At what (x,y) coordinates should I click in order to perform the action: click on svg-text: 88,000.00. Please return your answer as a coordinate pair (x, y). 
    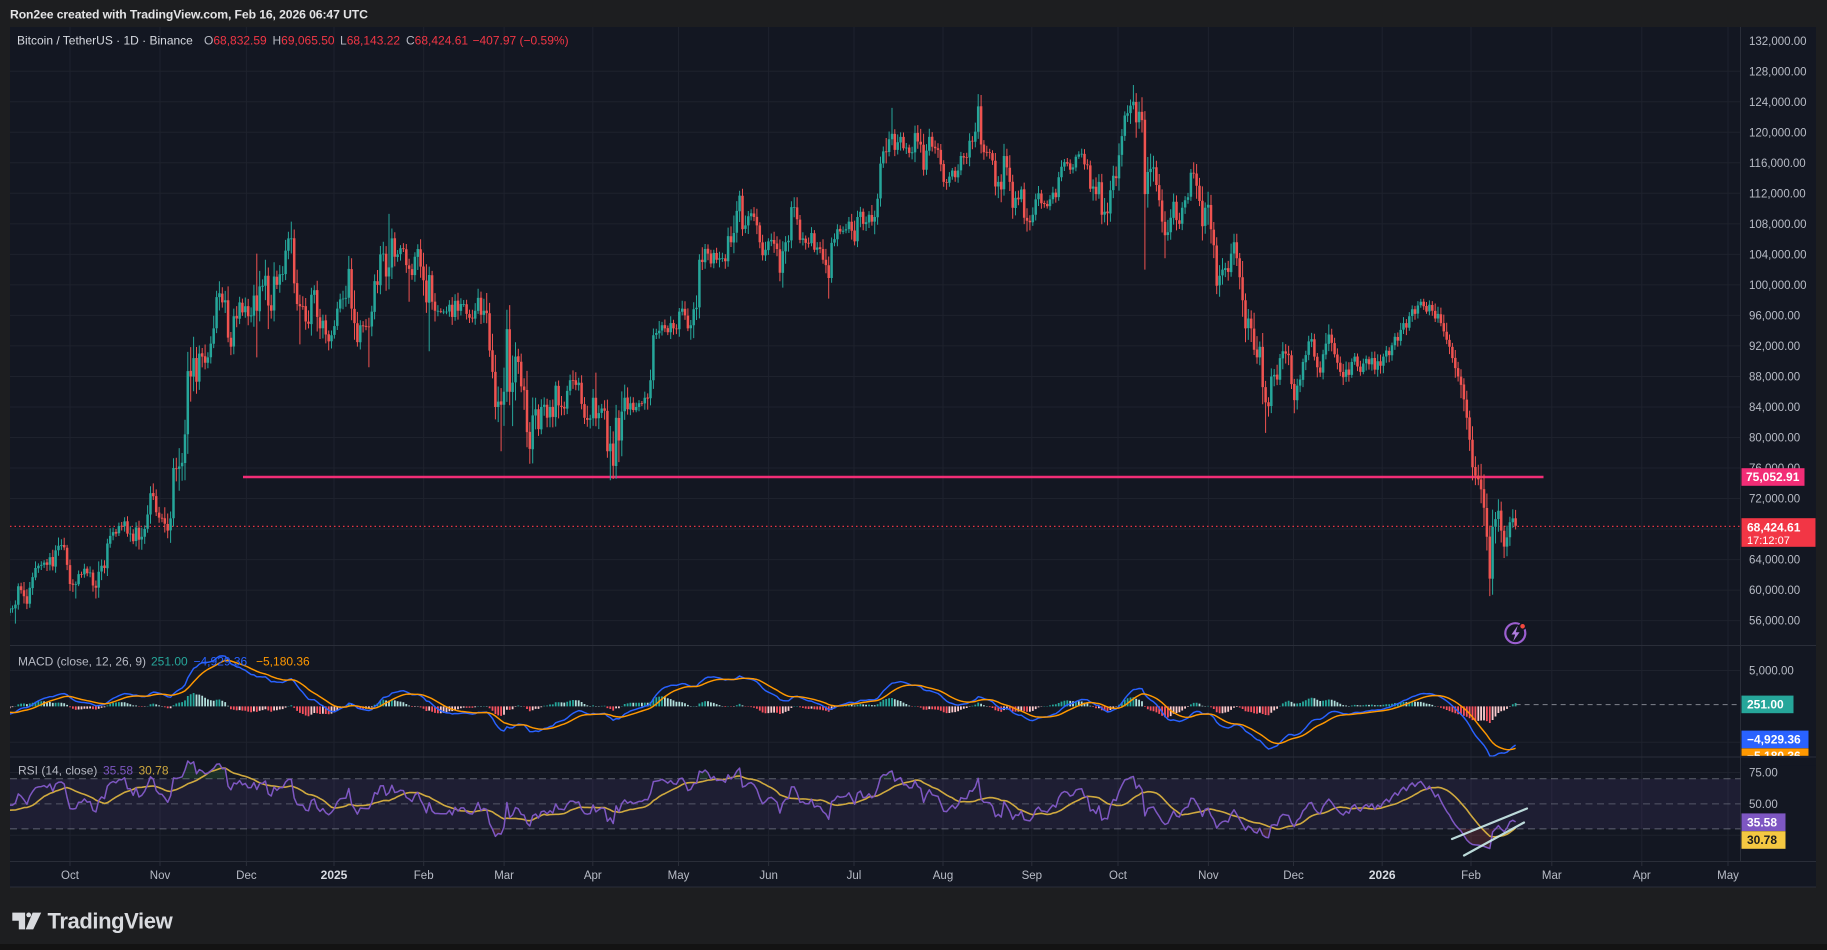
    Looking at the image, I should click on (1774, 378).